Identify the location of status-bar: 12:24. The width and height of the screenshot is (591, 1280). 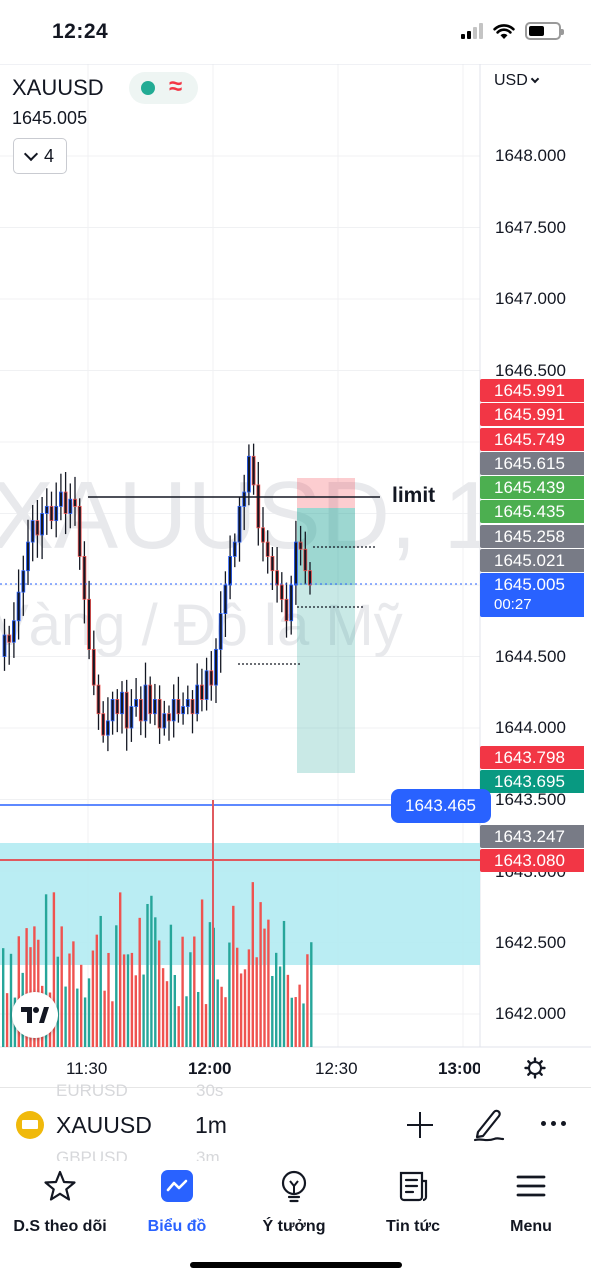
(295, 32).